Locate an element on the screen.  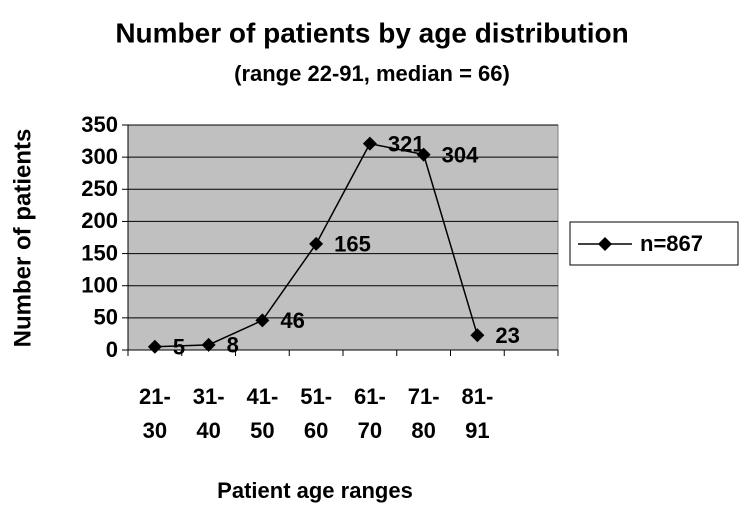
y-tick-label: 300 is located at coordinates (99, 156).